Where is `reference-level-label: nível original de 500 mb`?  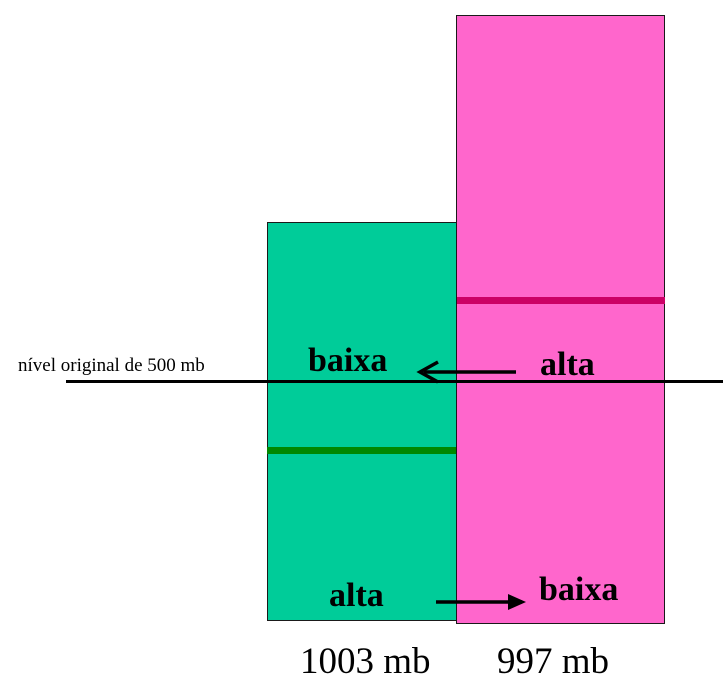 reference-level-label: nível original de 500 mb is located at coordinates (111, 365).